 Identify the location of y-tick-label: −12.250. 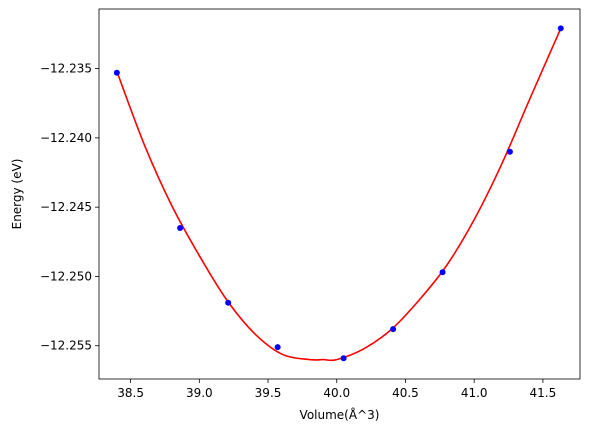
(66, 276).